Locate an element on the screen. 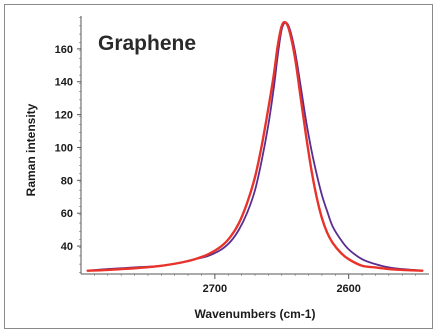 The width and height of the screenshot is (439, 335). y-tick-label: 160 is located at coordinates (64, 50).